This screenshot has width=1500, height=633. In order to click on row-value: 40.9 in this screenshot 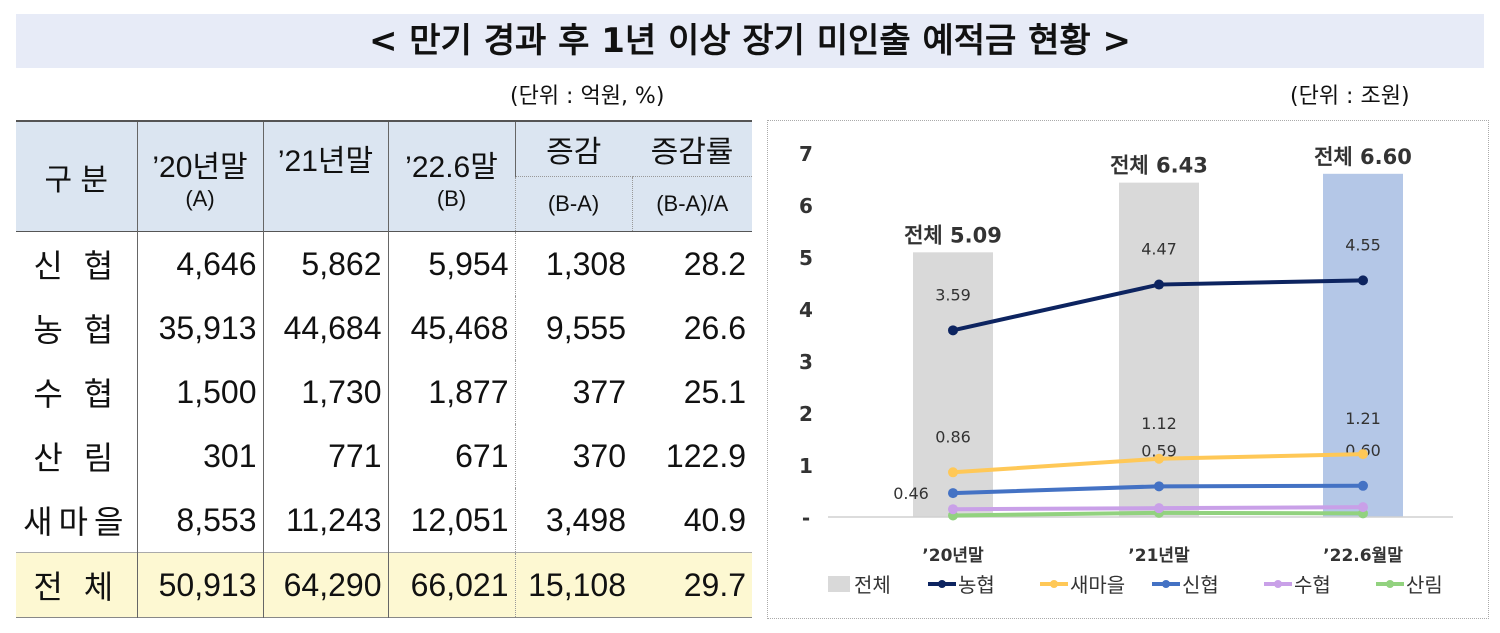, I will do `click(714, 519)`.